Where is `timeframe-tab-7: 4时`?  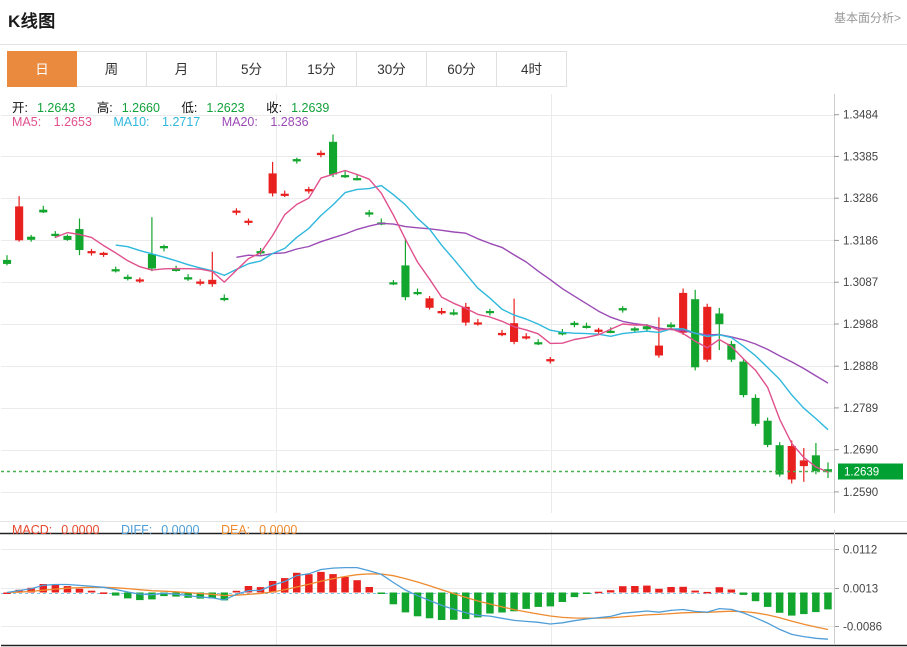
timeframe-tab-7: 4时 is located at coordinates (532, 69).